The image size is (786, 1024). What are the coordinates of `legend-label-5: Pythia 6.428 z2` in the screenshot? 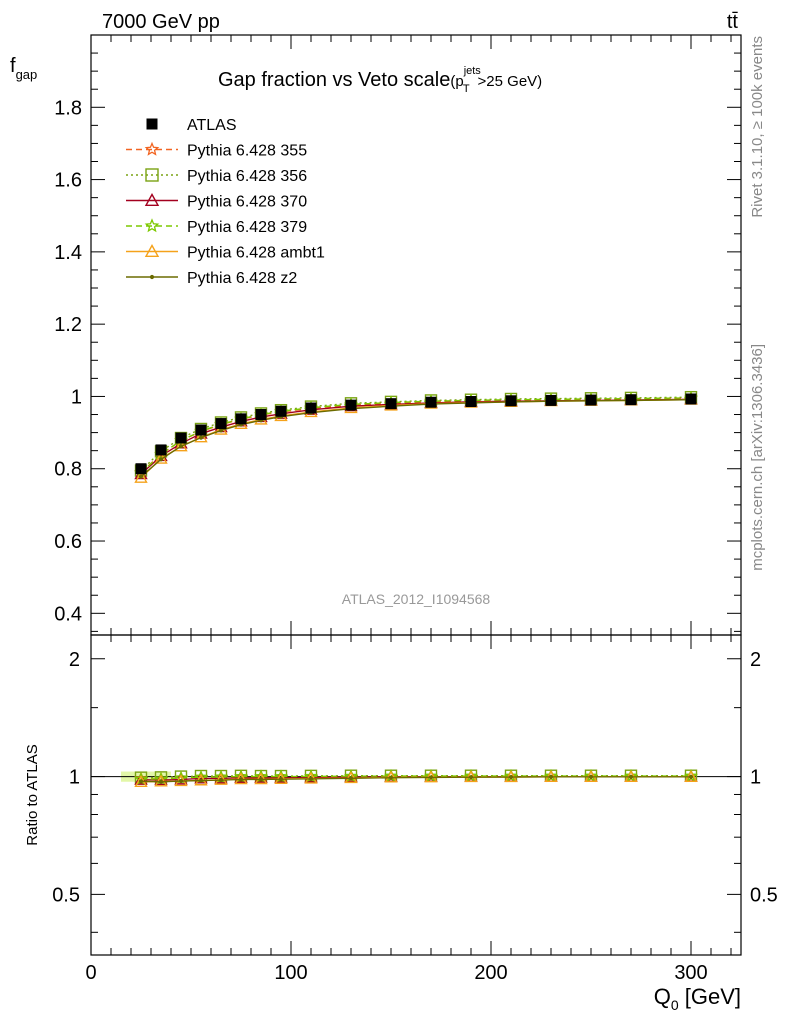 It's located at (242, 278).